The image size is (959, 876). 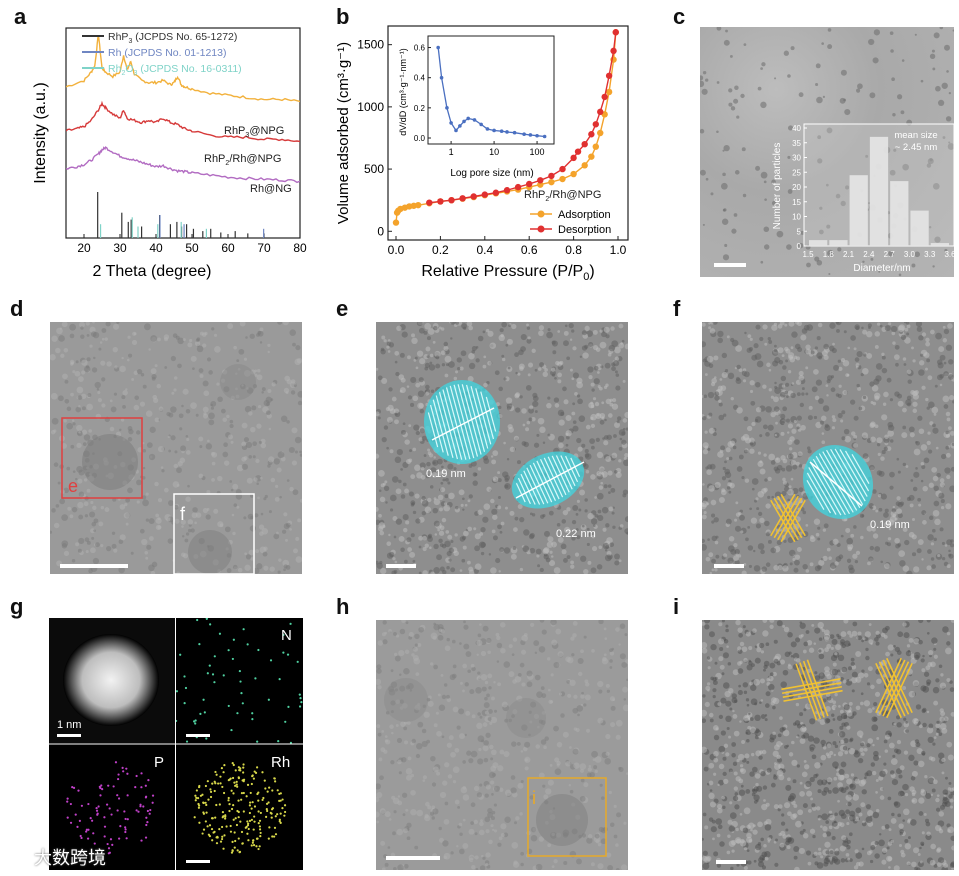 I want to click on isotherm-point-desorption, so click(x=613, y=51).